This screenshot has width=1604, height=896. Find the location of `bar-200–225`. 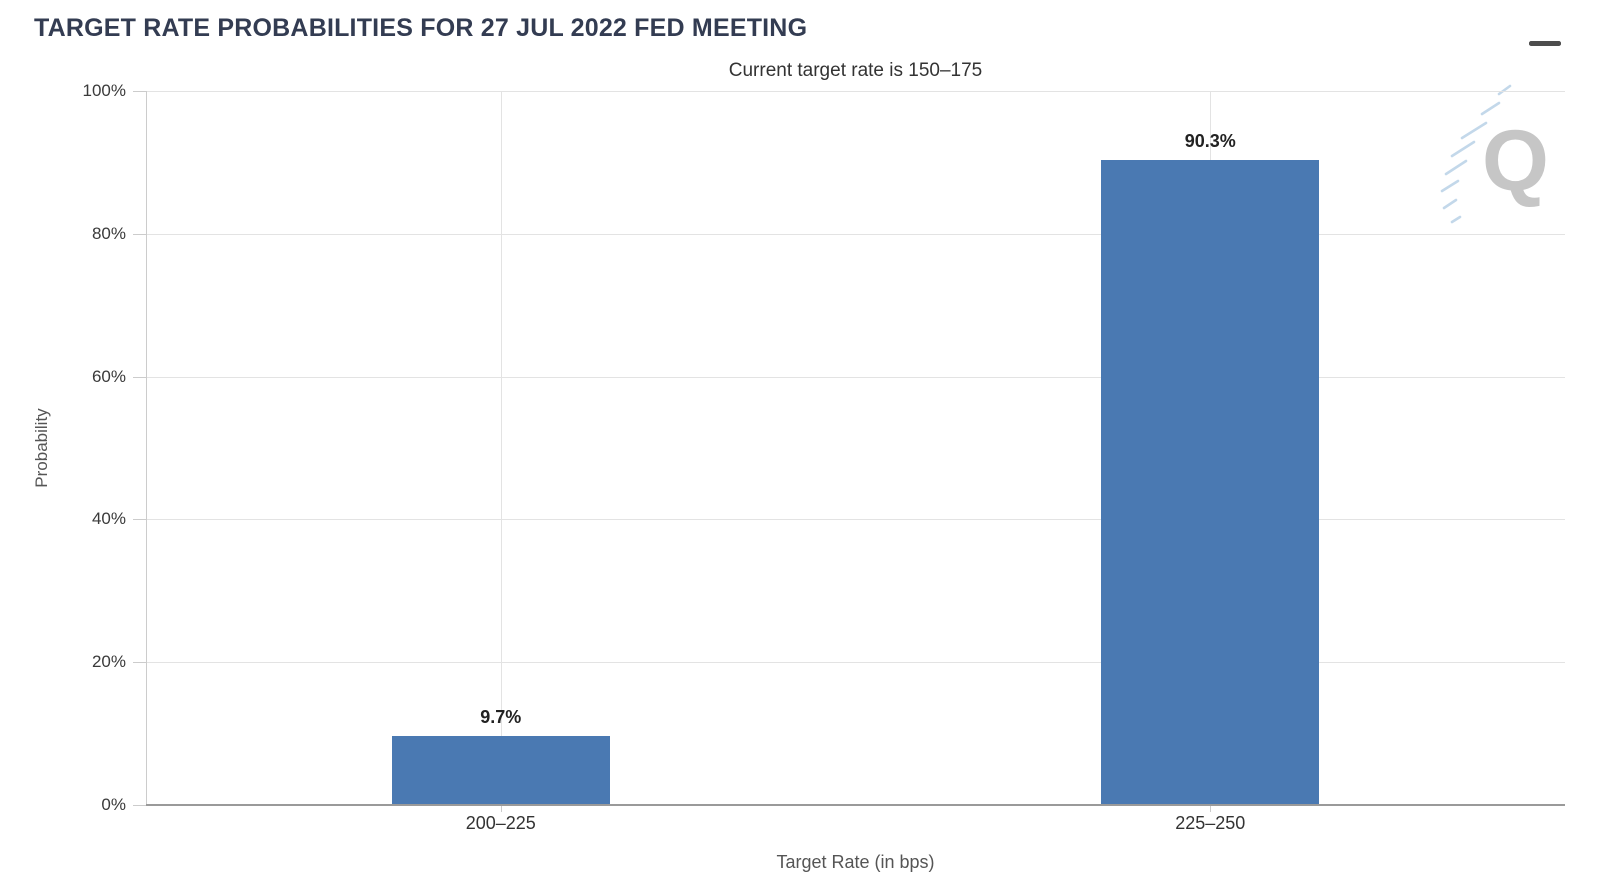

bar-200–225 is located at coordinates (500, 770).